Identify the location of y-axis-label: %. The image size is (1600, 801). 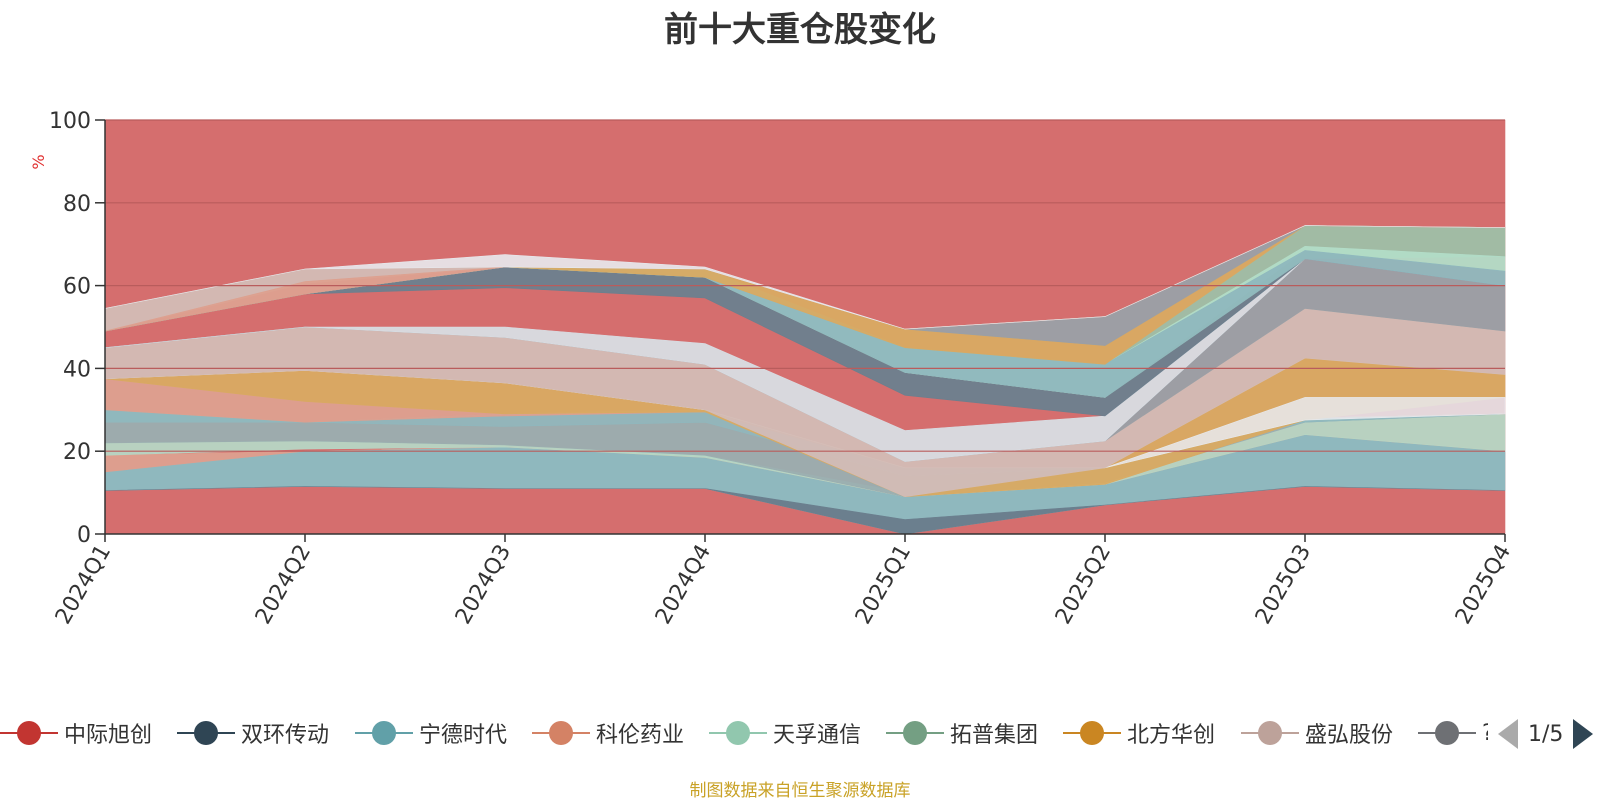
(38, 161).